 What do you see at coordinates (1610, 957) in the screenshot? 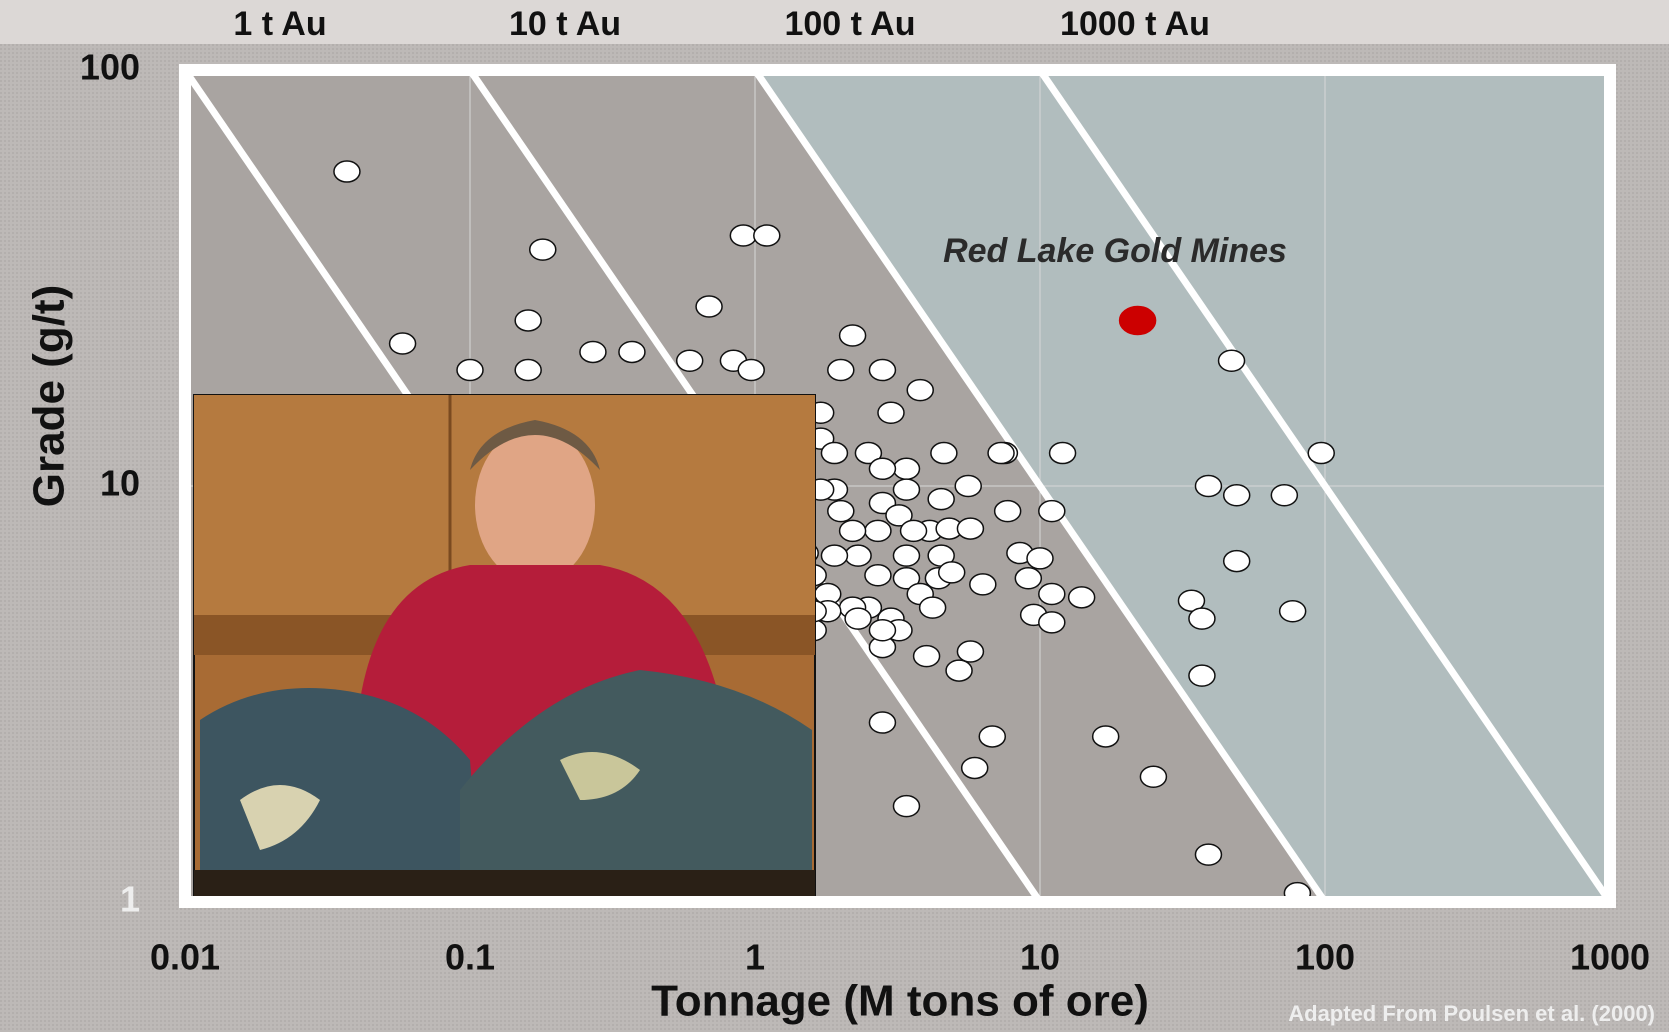
I see `x-tick-label: 1000` at bounding box center [1610, 957].